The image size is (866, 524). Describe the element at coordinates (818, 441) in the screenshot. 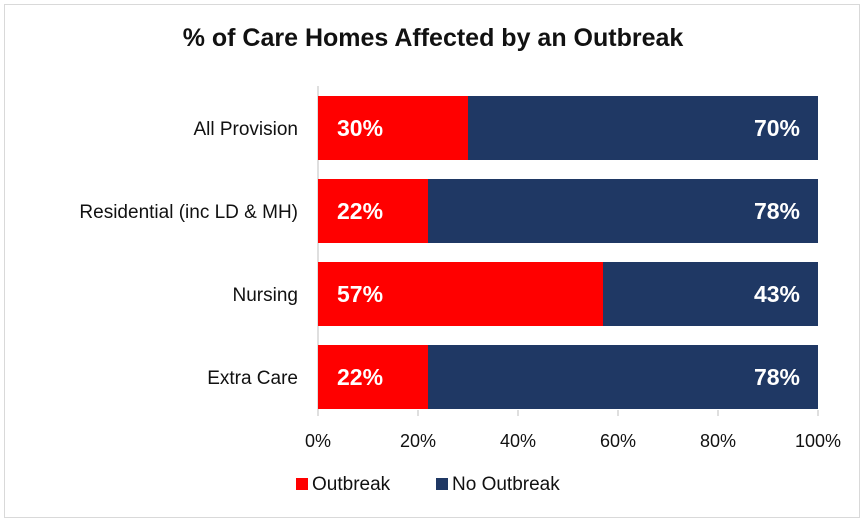

I see `x-tick-label: 100%` at that location.